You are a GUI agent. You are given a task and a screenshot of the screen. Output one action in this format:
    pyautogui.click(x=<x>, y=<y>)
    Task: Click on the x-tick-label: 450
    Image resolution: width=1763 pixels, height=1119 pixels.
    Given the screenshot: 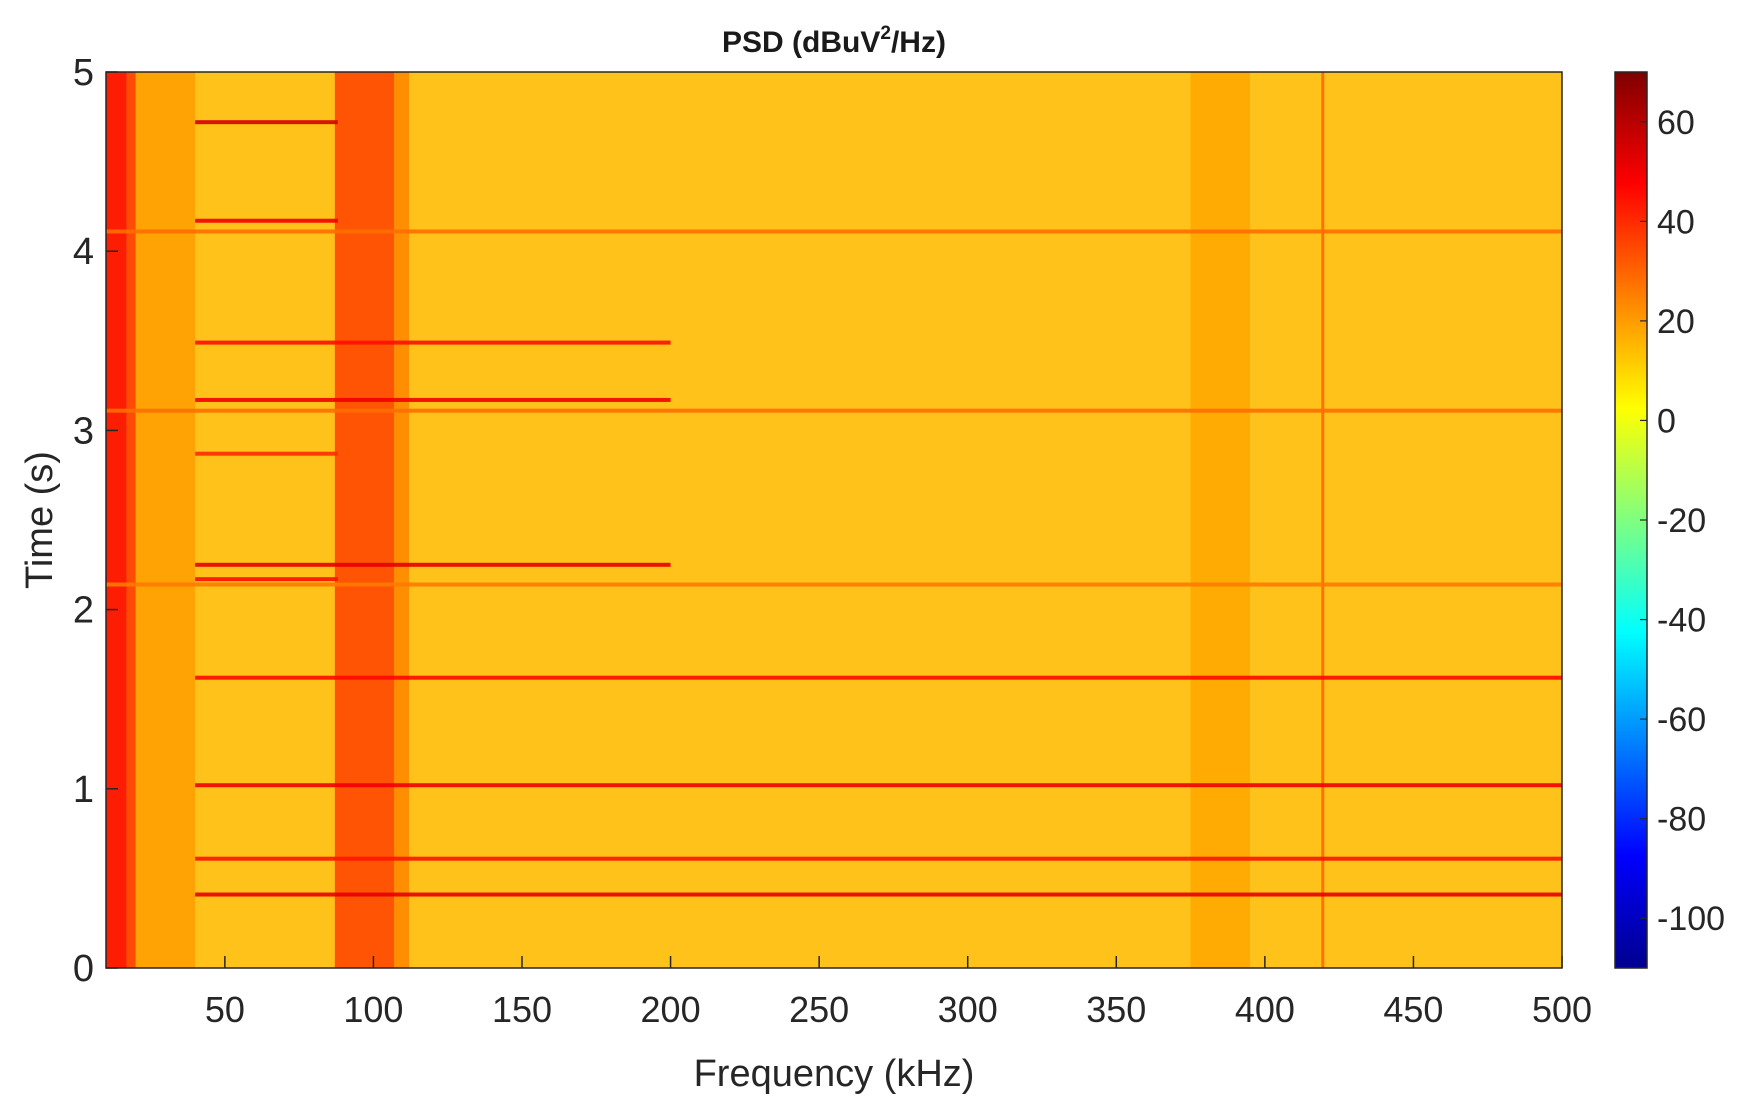 What is the action you would take?
    pyautogui.click(x=1413, y=1009)
    